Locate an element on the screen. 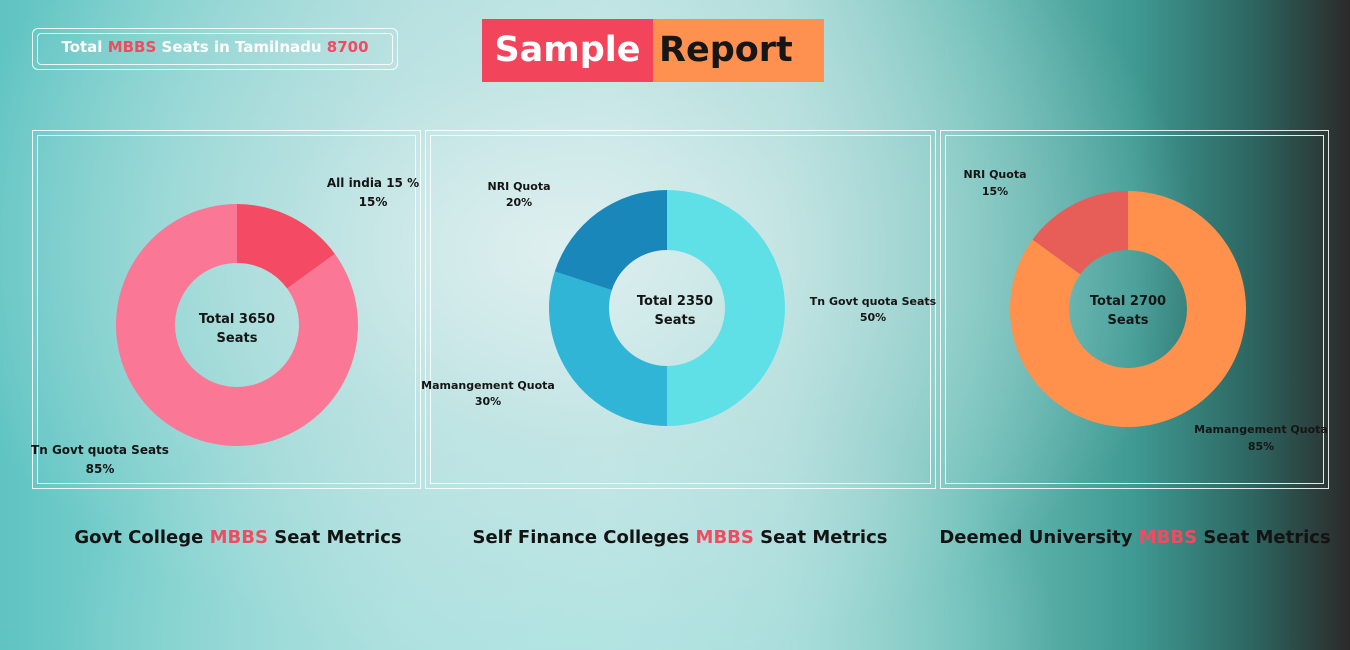 This screenshot has width=1350, height=650. section-self-prefix: Self Finance Colleges is located at coordinates (581, 537).